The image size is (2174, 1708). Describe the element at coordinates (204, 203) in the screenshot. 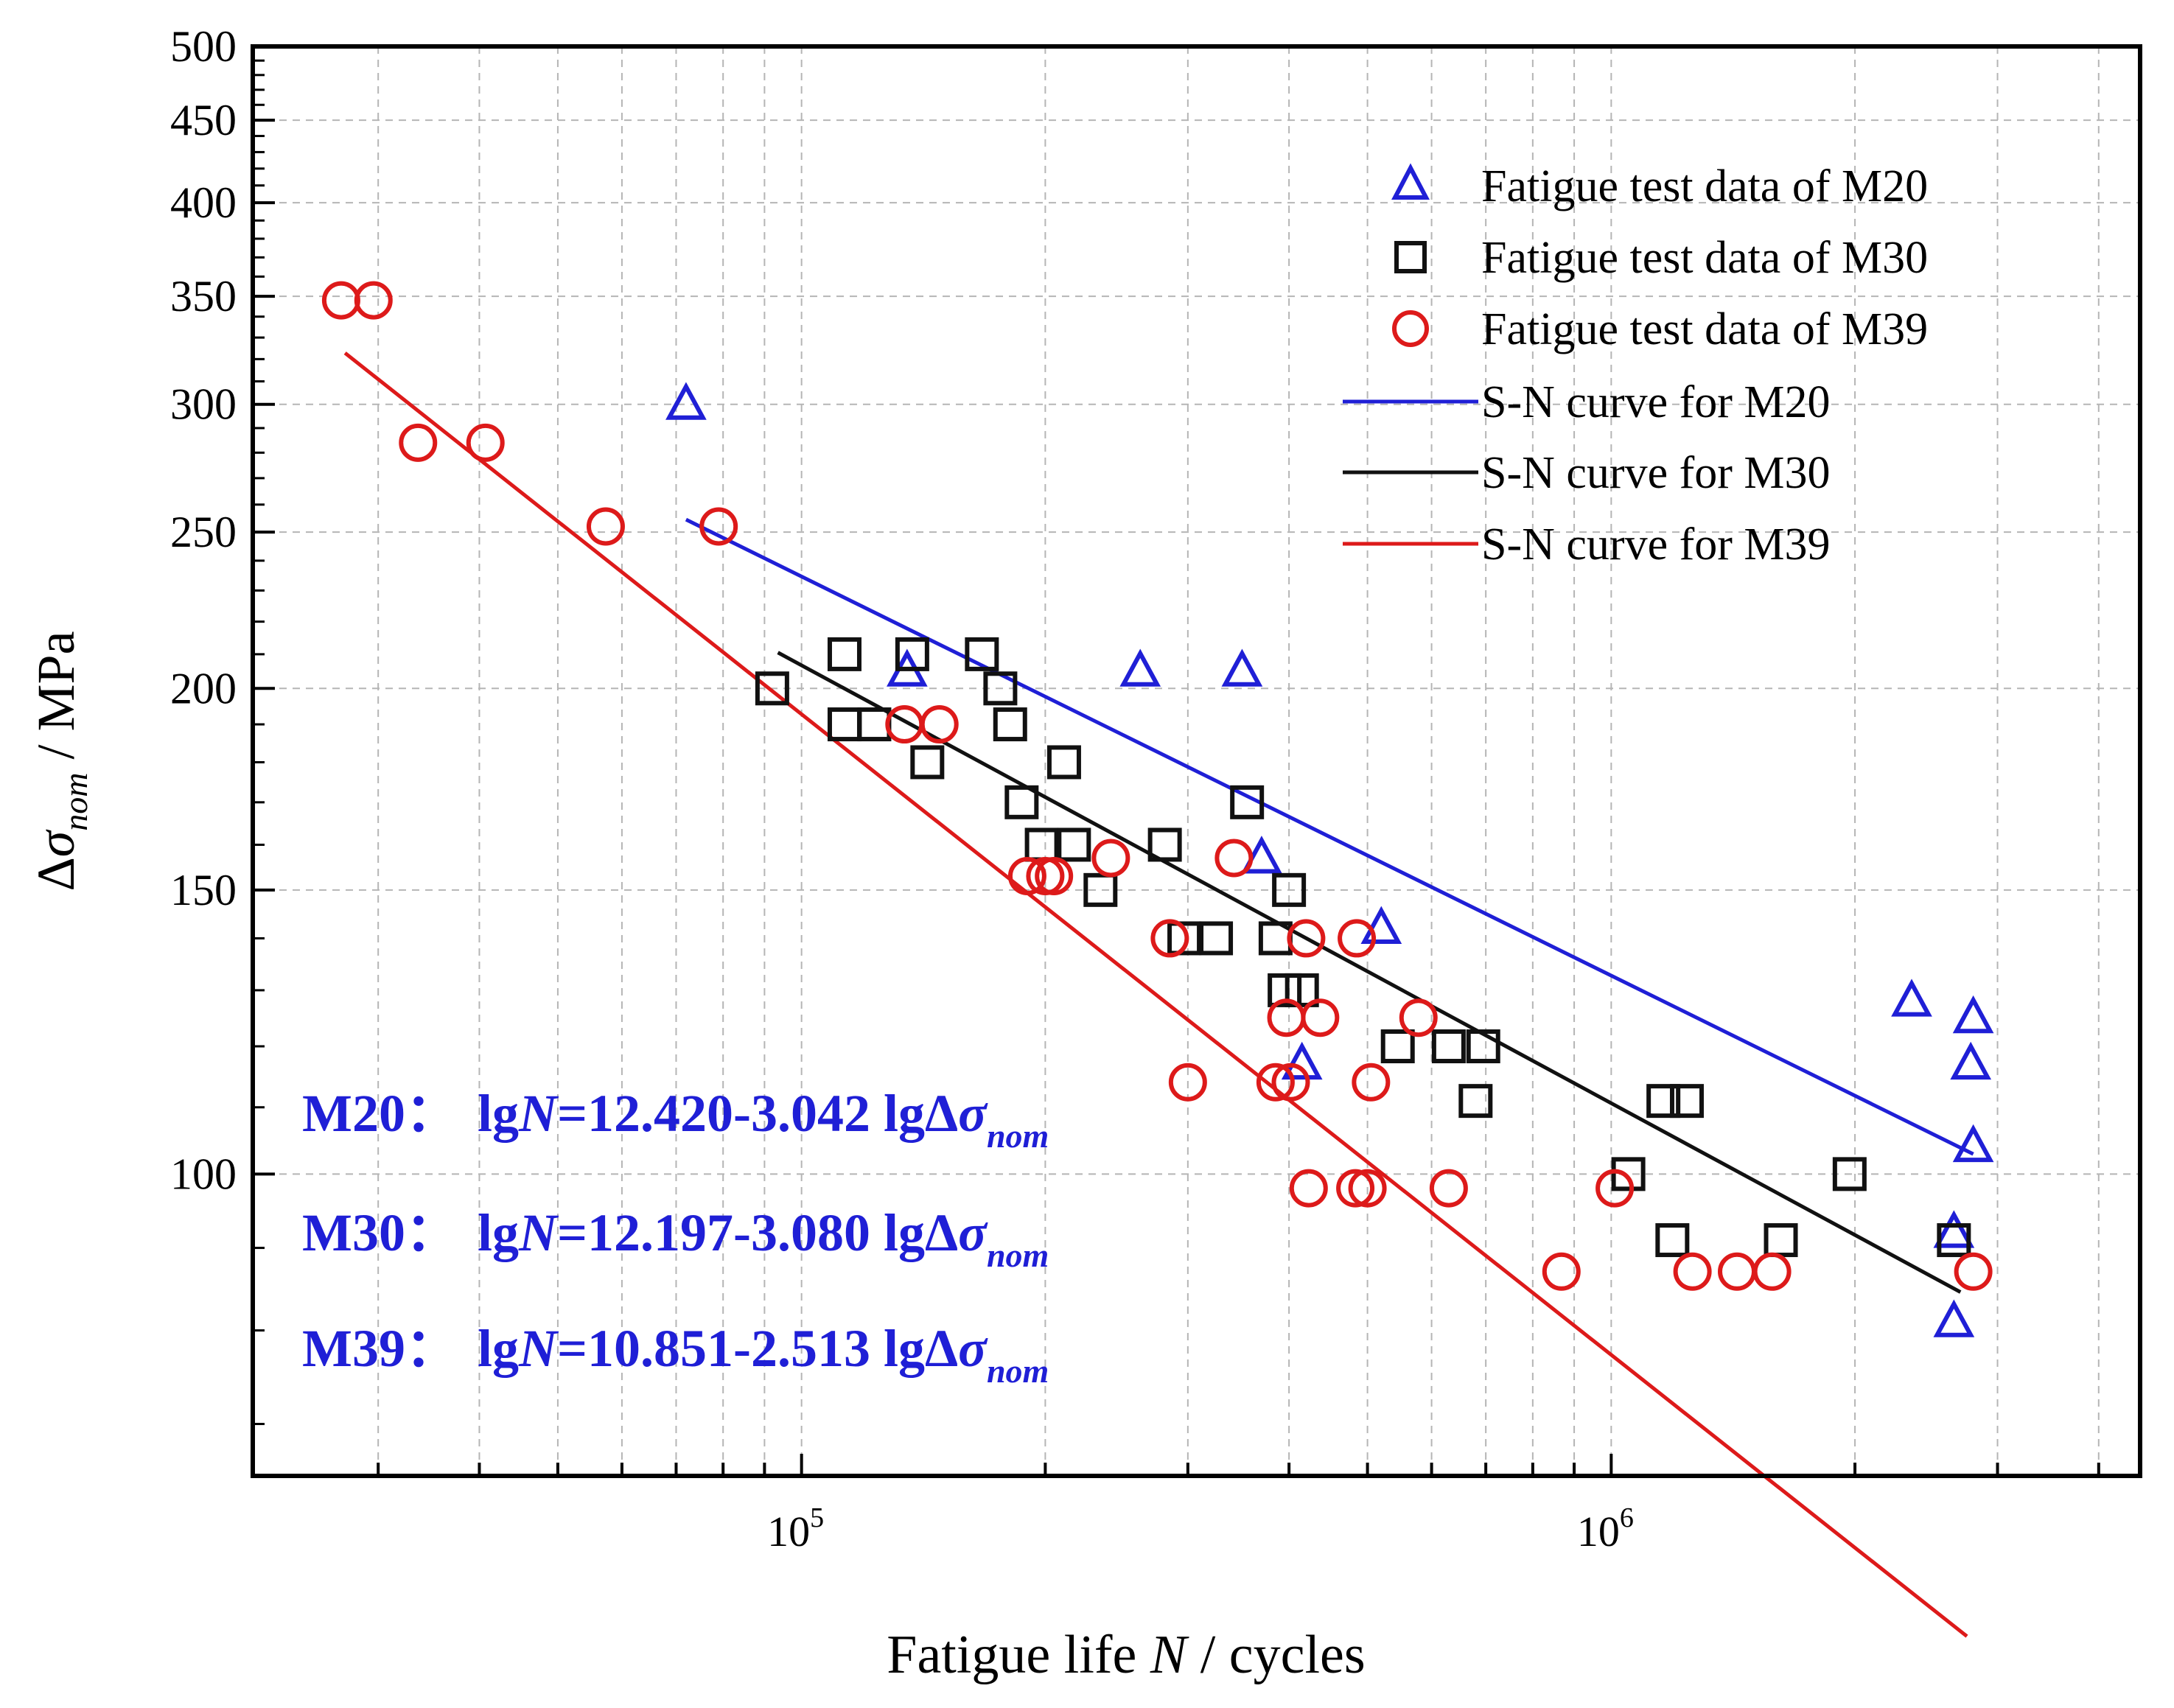

I see `y-tick-label: 400` at that location.